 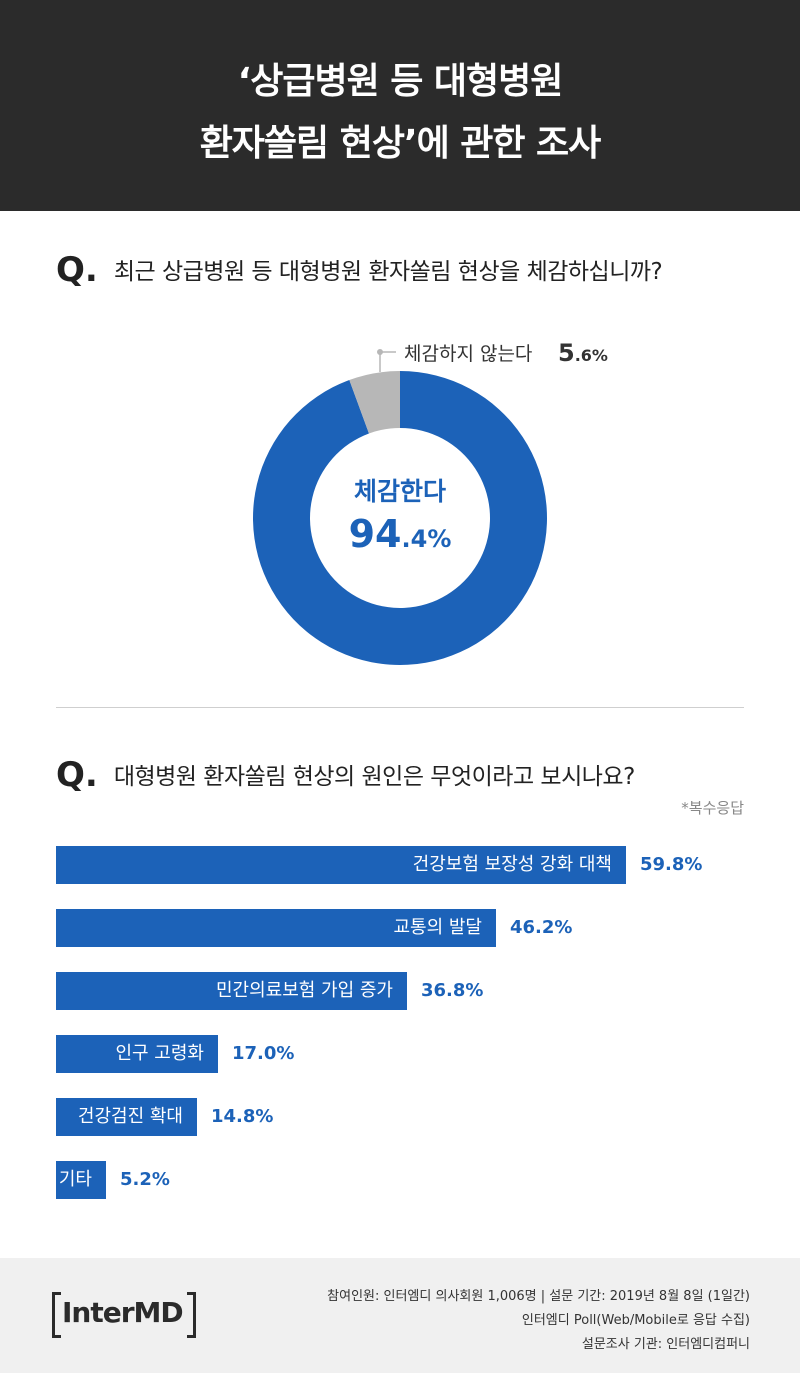 I want to click on donut-chart: 체감한다 94.4% 체감하지 않는다 5.6%, so click(x=430, y=502).